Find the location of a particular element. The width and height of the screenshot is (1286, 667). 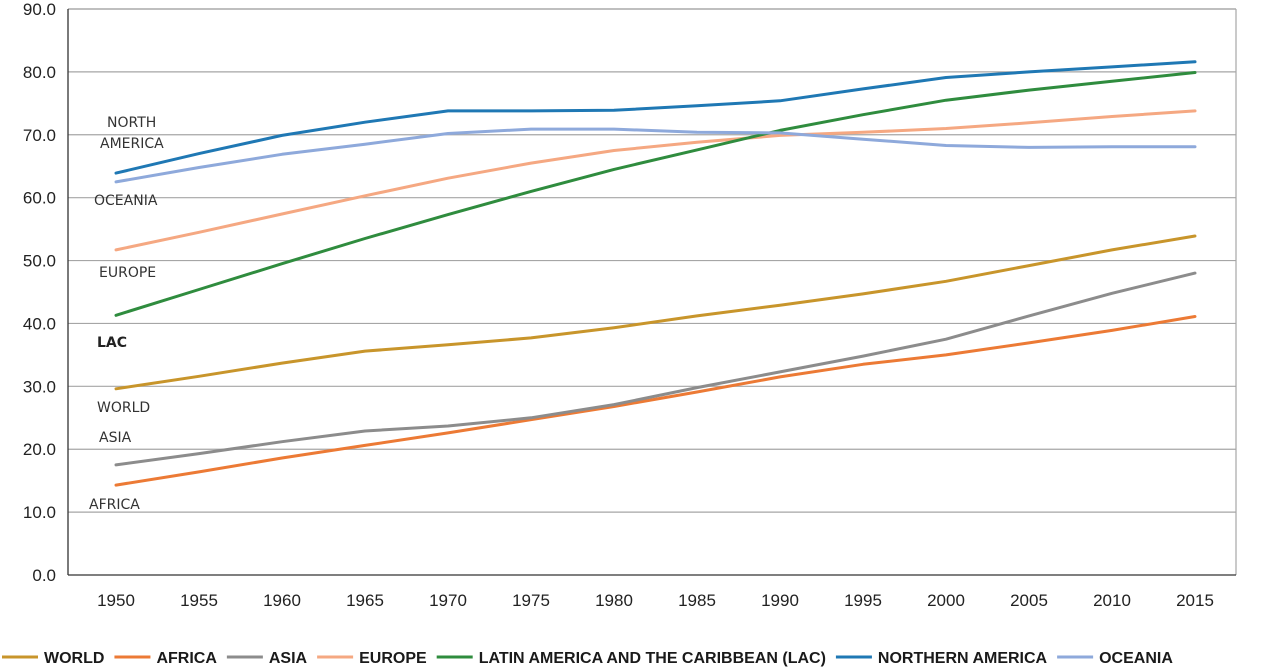

x-tick-label: 1995 is located at coordinates (863, 600).